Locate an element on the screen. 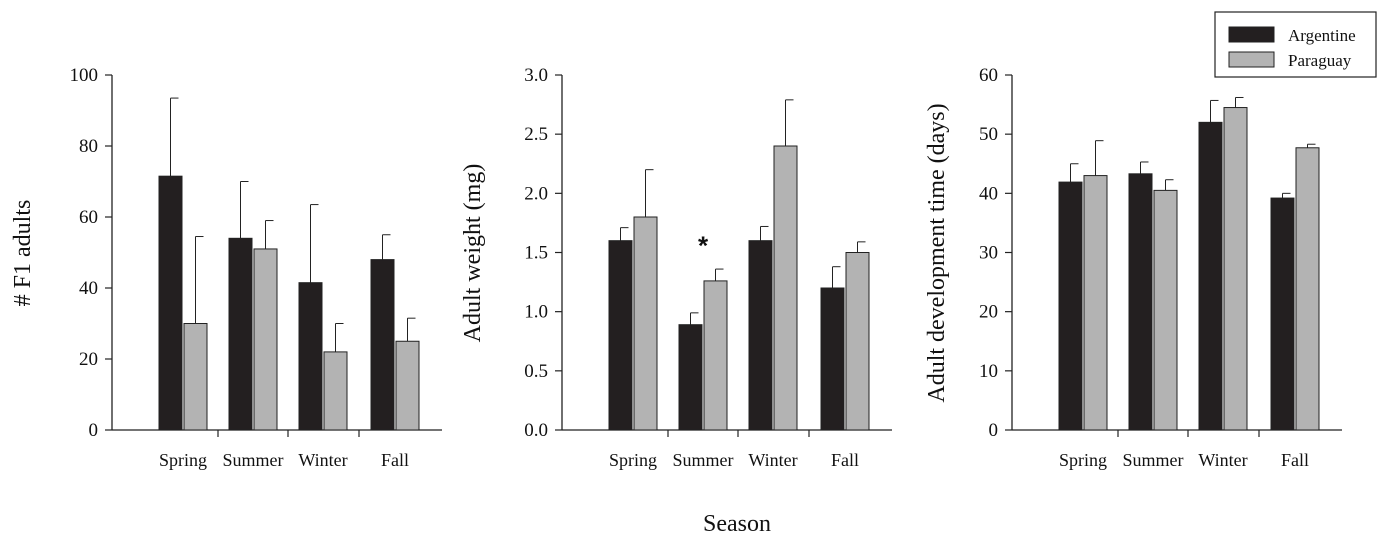 This screenshot has width=1395, height=533. y-tick-label: 1.5 is located at coordinates (536, 253).